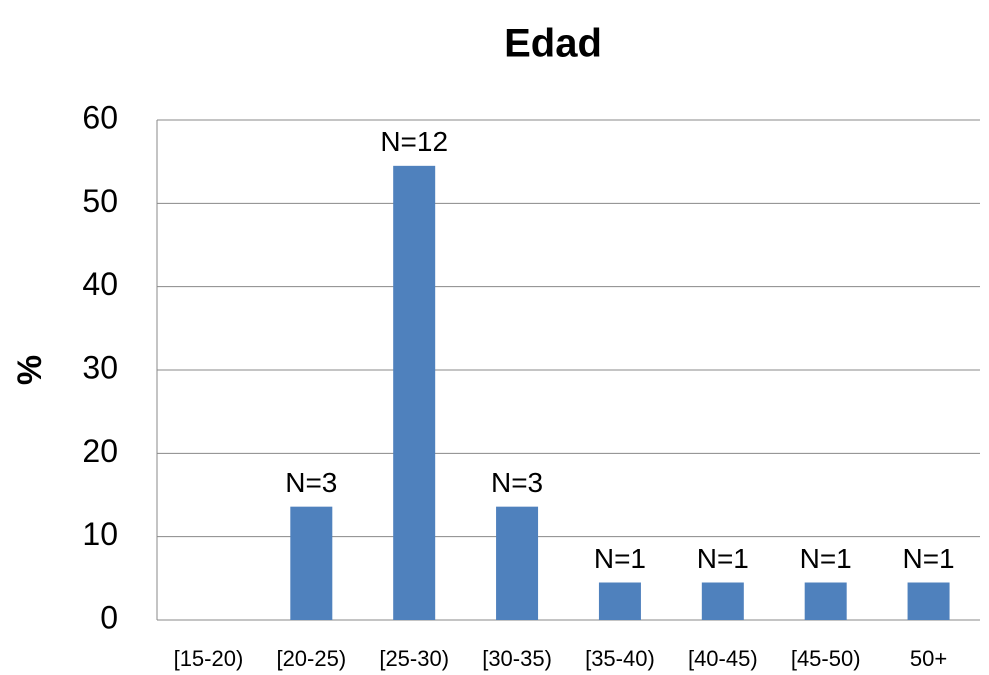 Image resolution: width=989 pixels, height=675 pixels. Describe the element at coordinates (109, 617) in the screenshot. I see `y-tick-label: 0` at that location.